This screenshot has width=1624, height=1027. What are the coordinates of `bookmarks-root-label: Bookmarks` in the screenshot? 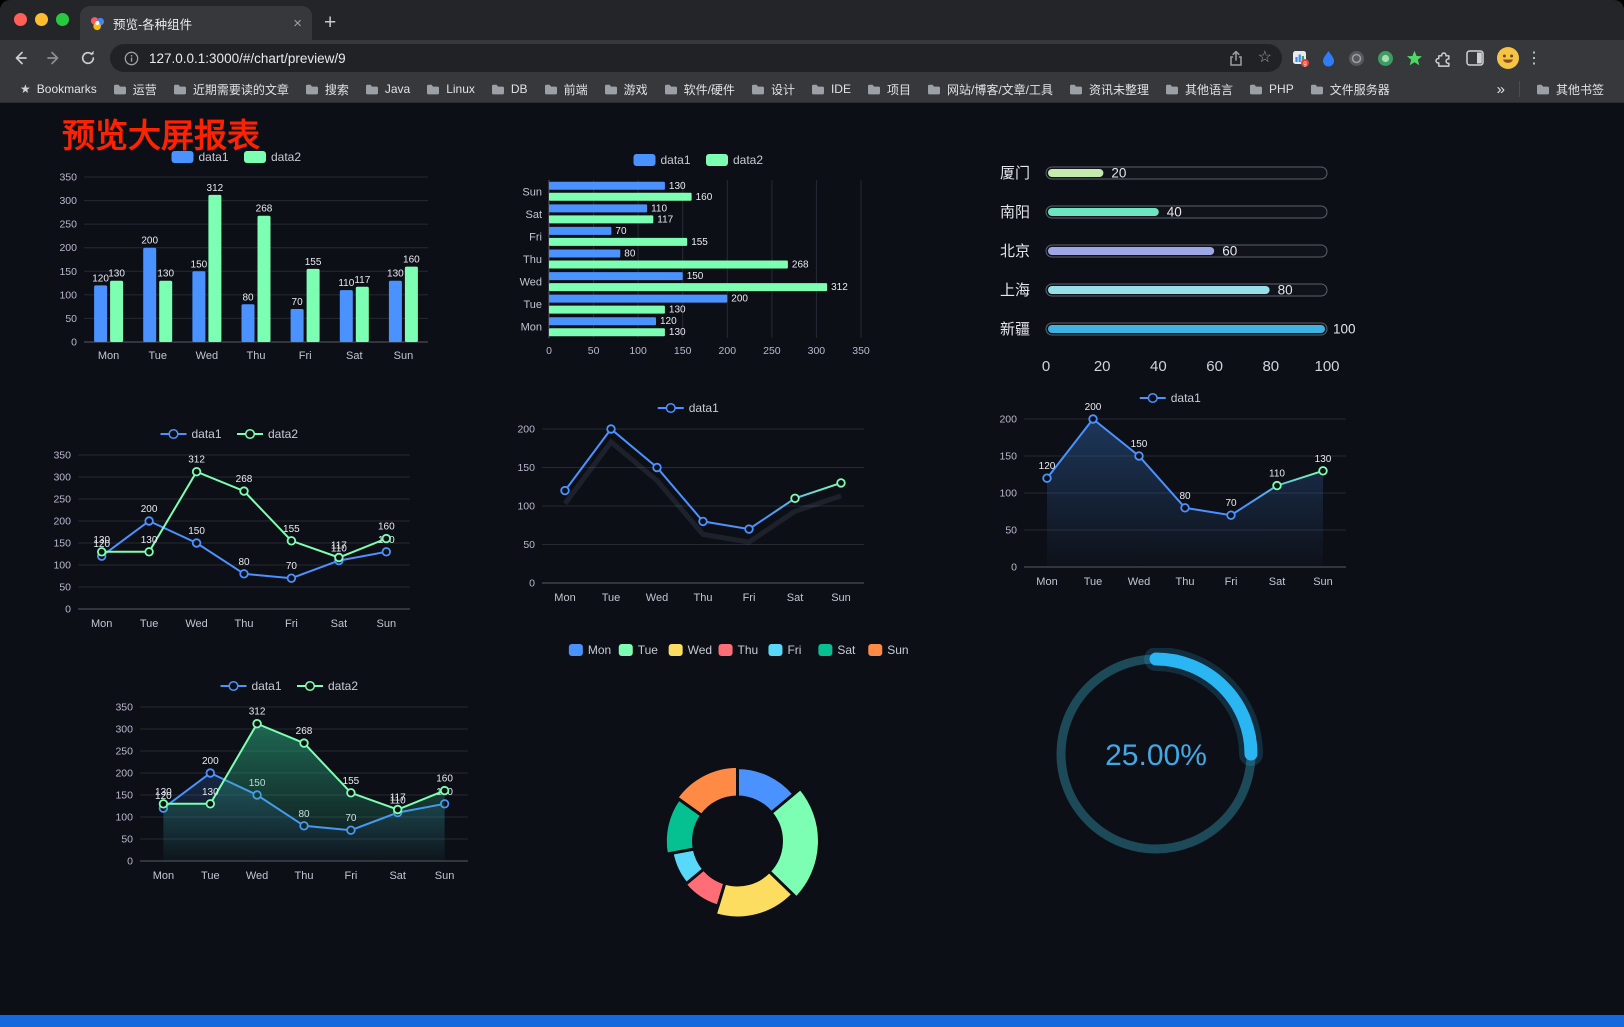 It's located at (66, 89).